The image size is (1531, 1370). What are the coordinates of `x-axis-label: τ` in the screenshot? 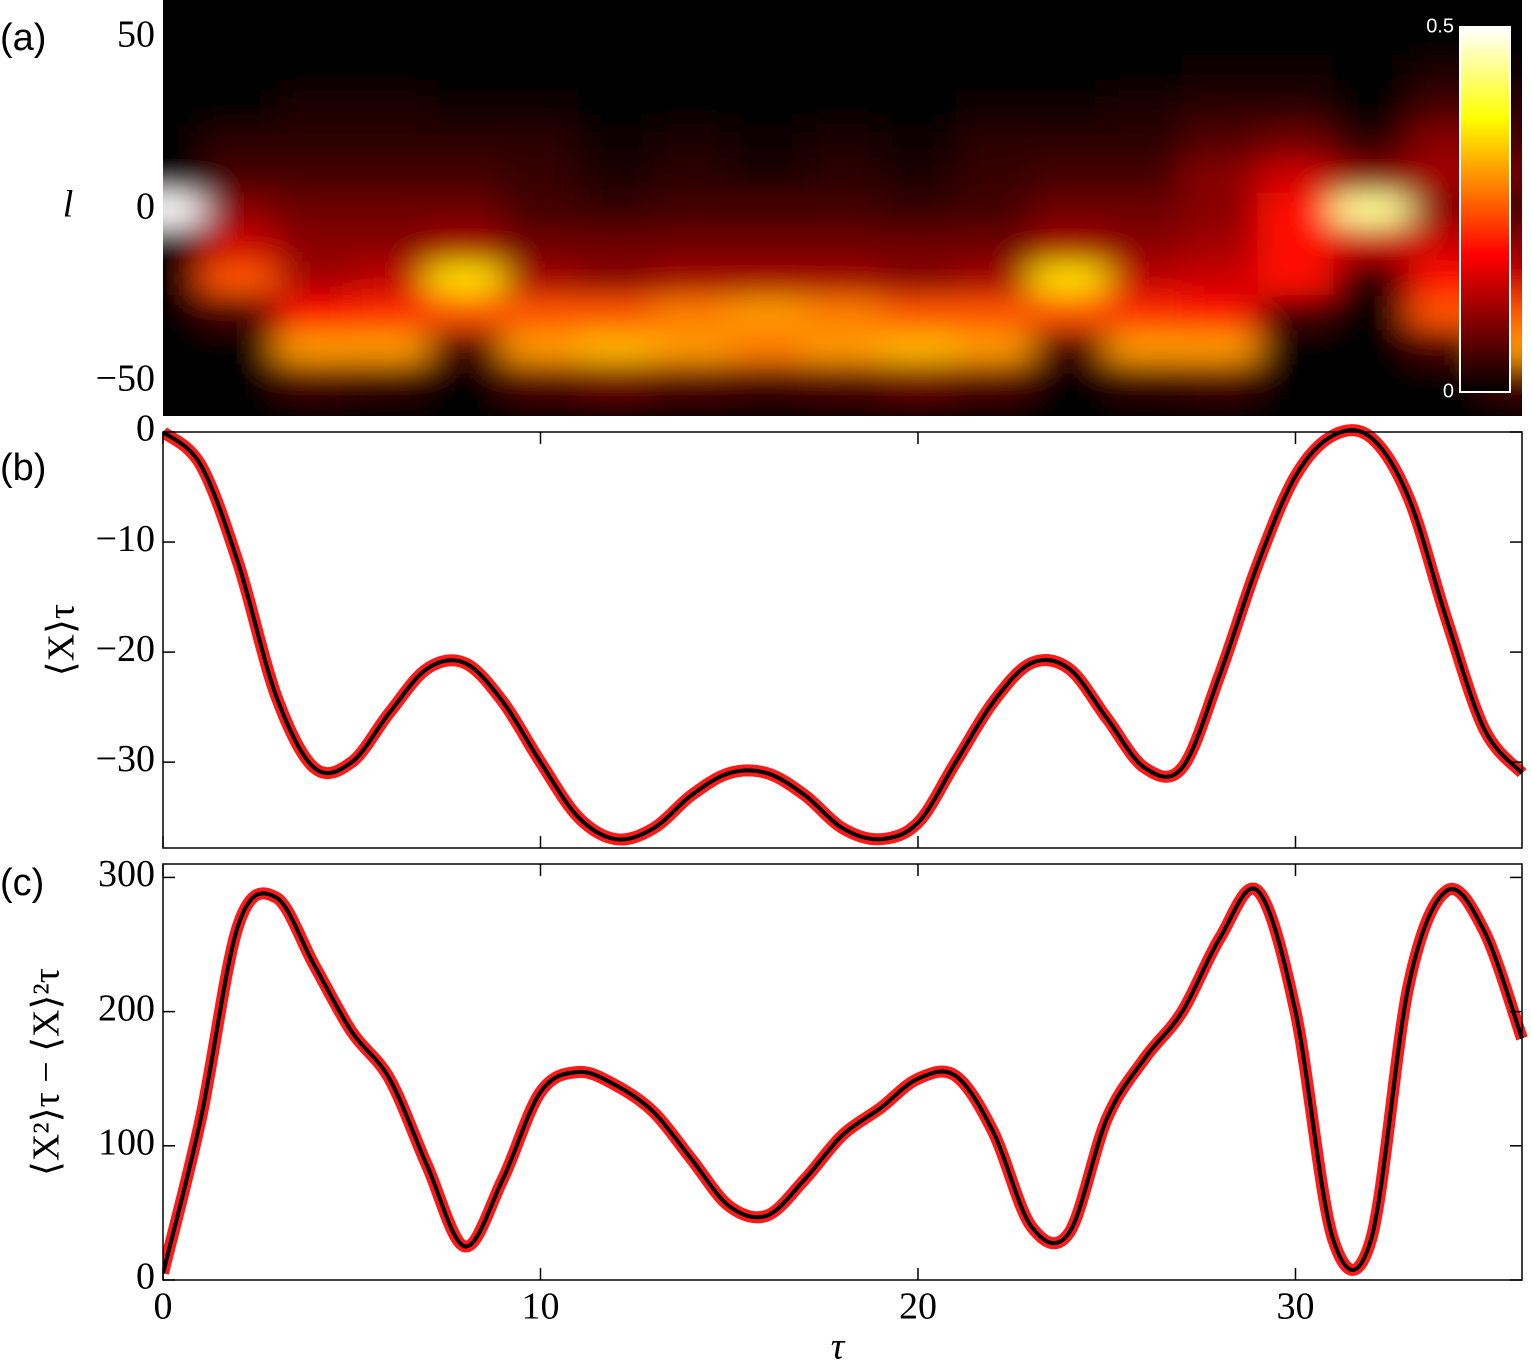 It's located at (838, 1347).